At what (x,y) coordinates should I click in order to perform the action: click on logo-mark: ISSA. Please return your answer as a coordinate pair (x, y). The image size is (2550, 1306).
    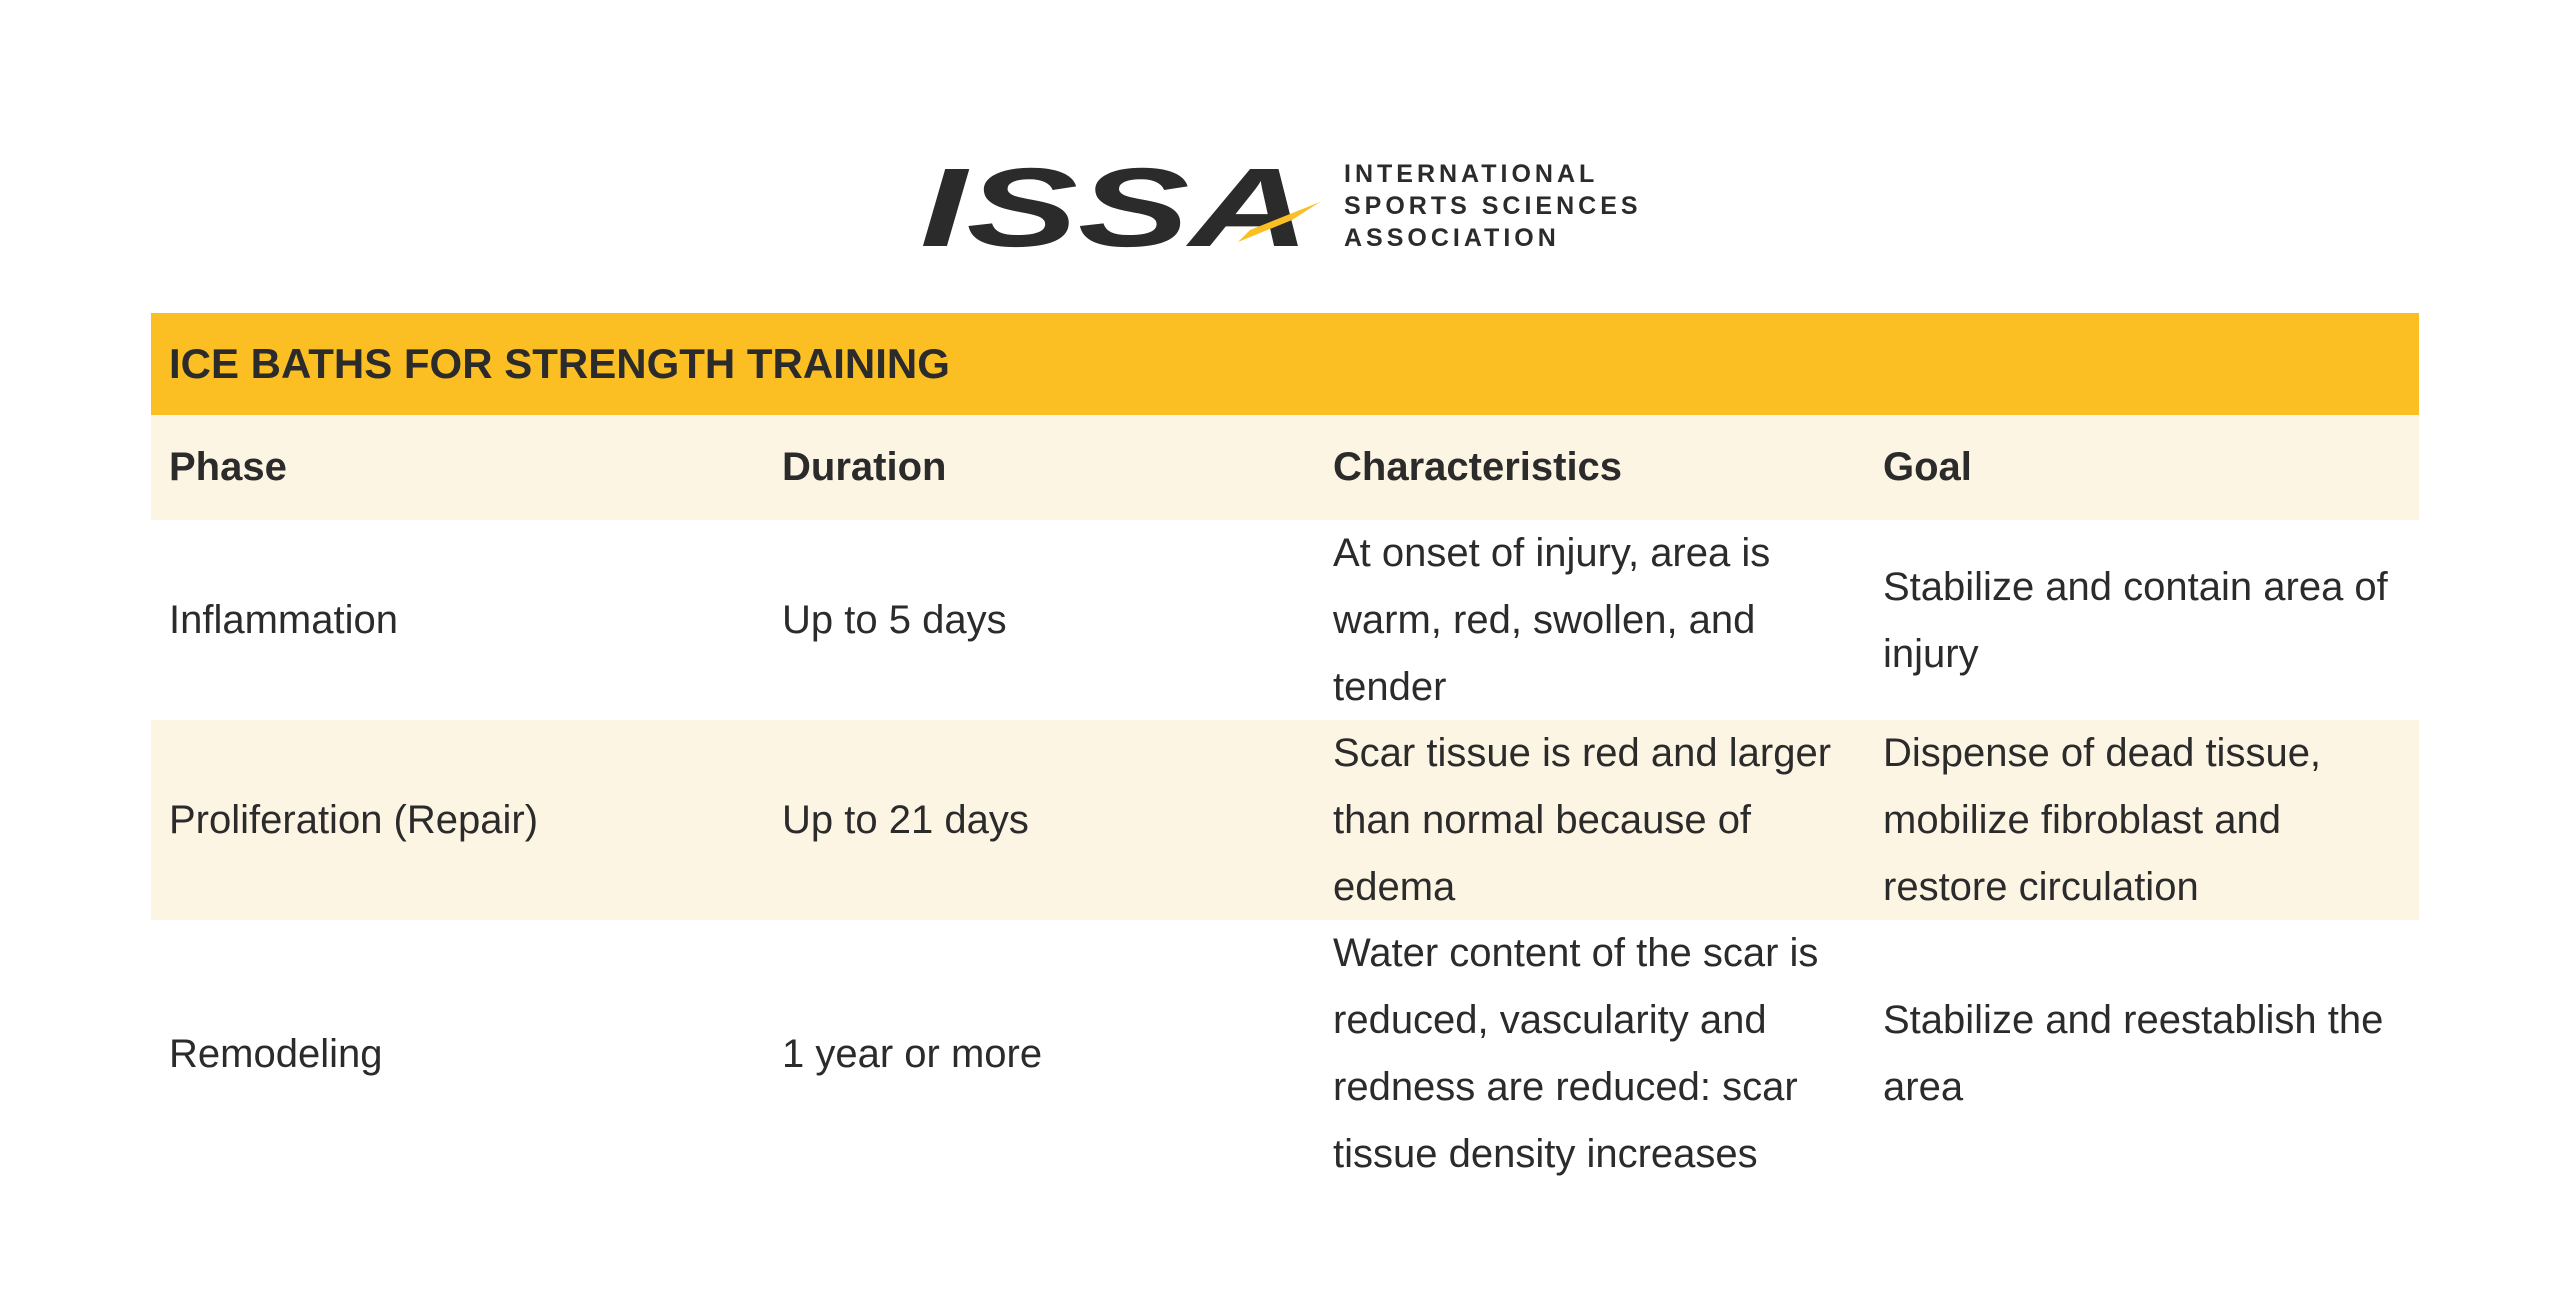
    Looking at the image, I should click on (1115, 205).